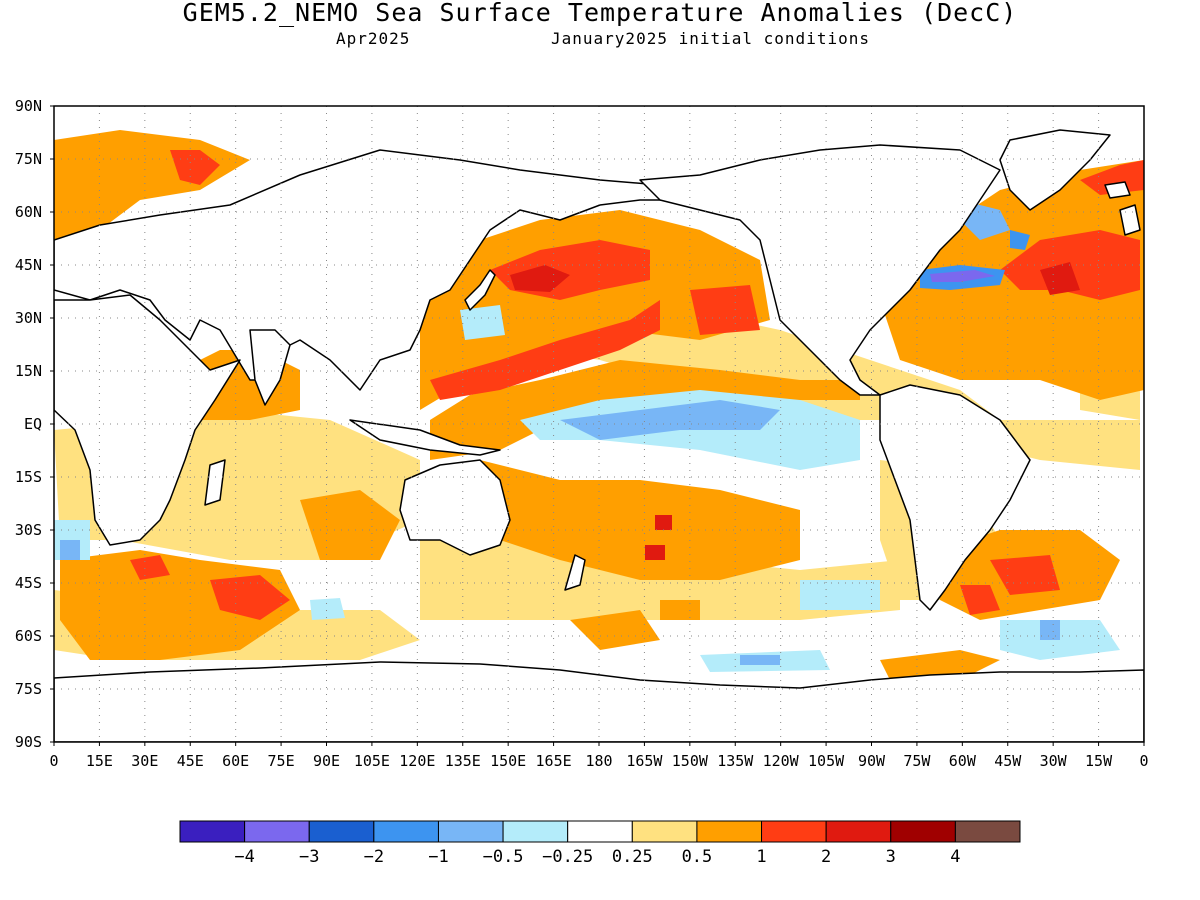 The height and width of the screenshot is (900, 1200). Describe the element at coordinates (1008, 761) in the screenshot. I see `lon-tick-label: 45W` at that location.